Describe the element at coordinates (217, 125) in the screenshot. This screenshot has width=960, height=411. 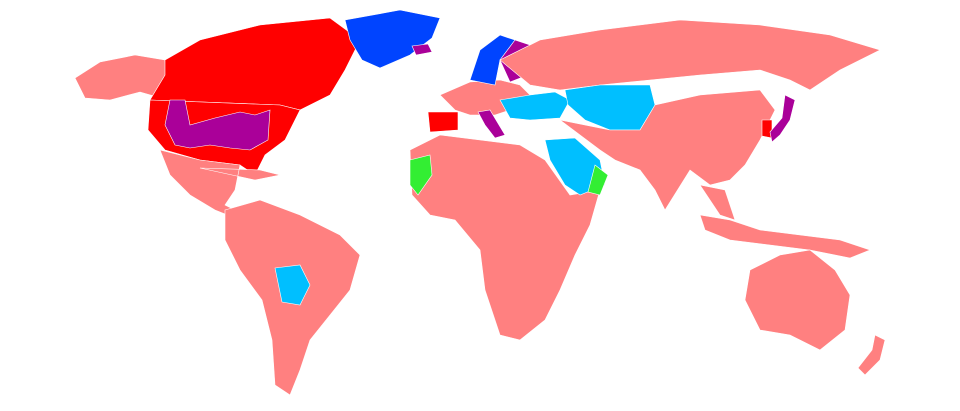
I see `region-us-states-purple` at that location.